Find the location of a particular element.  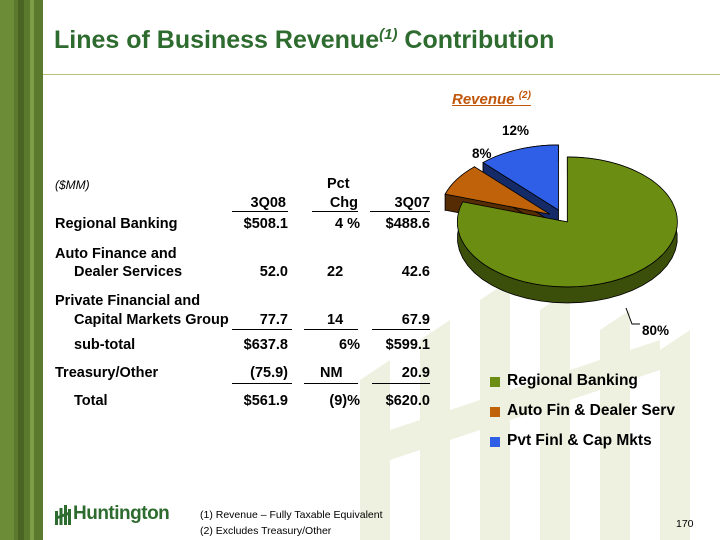

cell-subtotal-chg: 6% is located at coordinates (349, 345).